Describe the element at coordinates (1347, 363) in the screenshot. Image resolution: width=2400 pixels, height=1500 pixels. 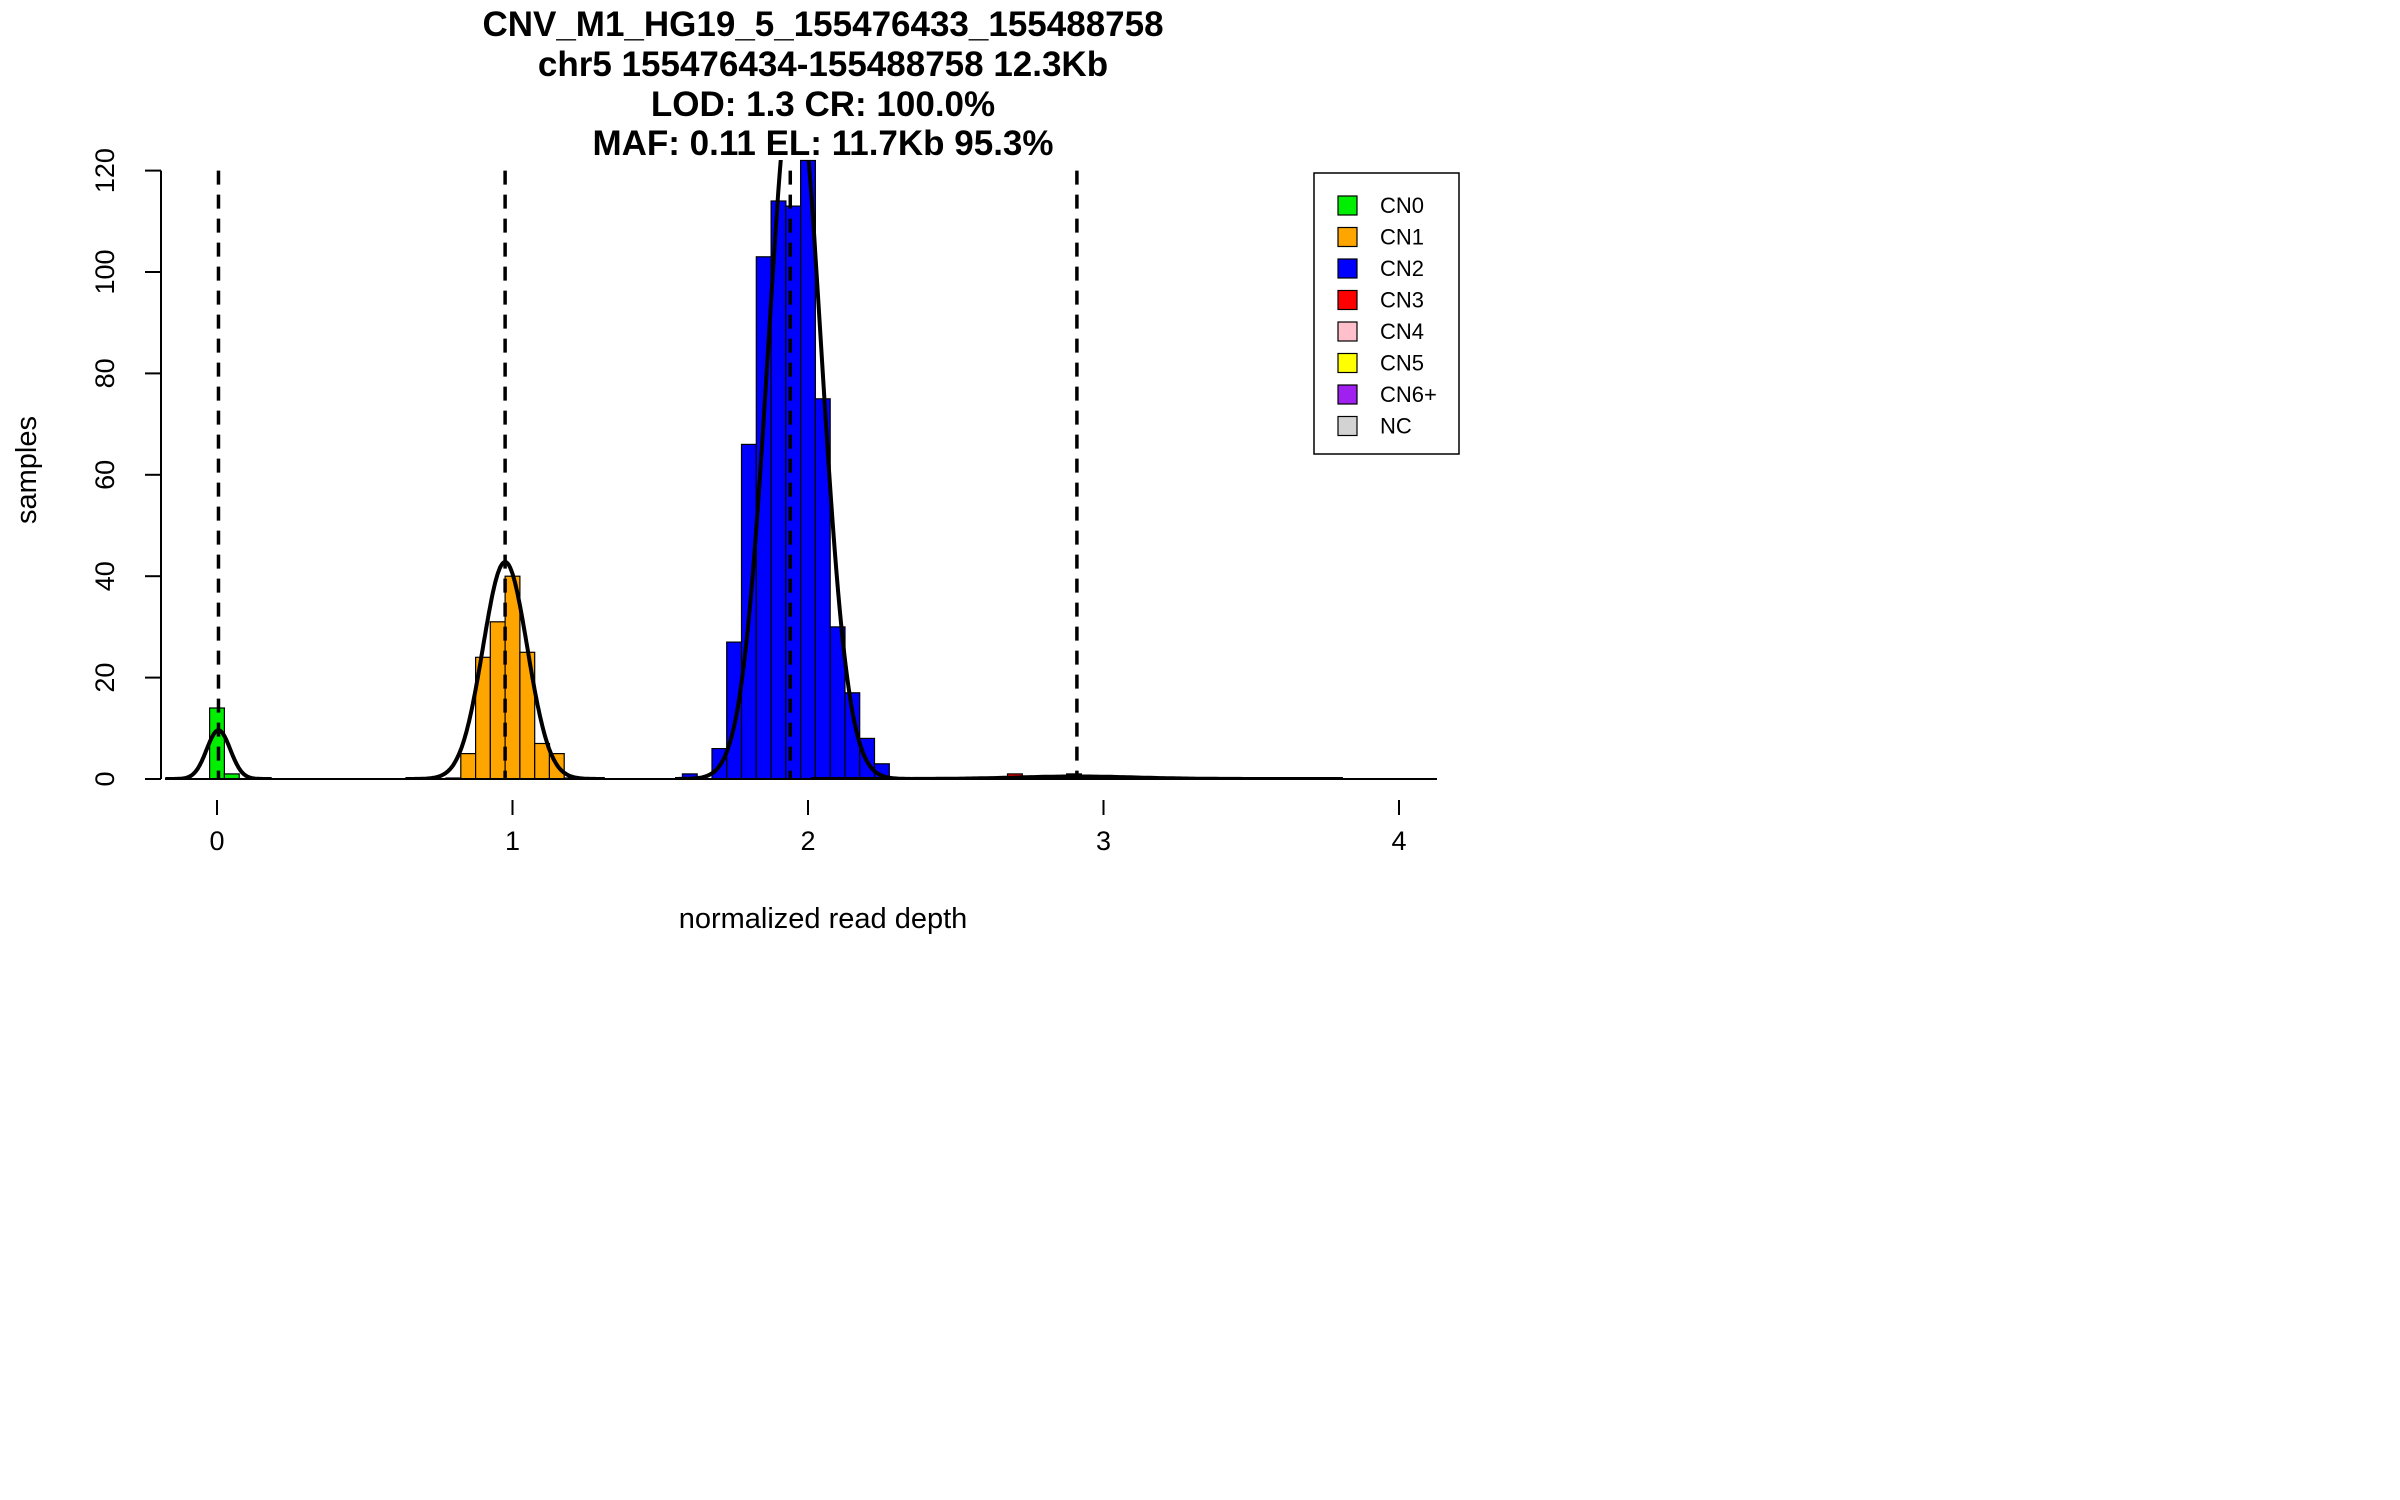
I see `legend-swatch-cn5` at that location.